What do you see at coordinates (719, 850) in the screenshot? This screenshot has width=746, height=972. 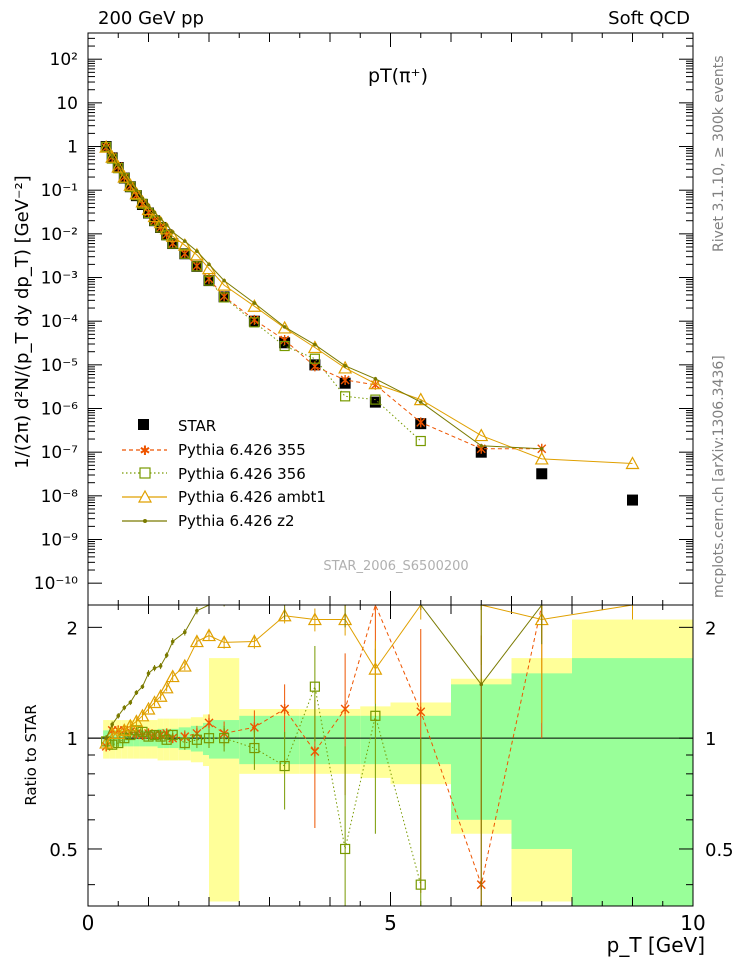 I see `ratio-tick-label-right: 0.5` at bounding box center [719, 850].